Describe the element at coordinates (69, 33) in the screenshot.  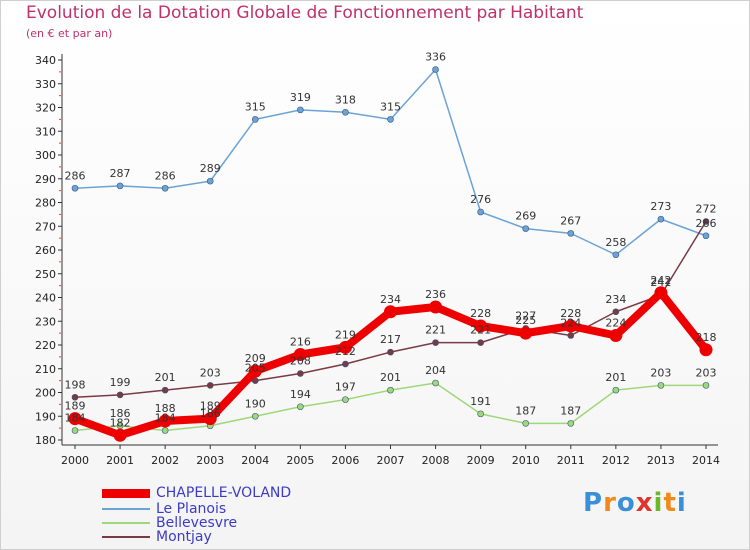
I see `chart-subtitle: (en € et par an)` at that location.